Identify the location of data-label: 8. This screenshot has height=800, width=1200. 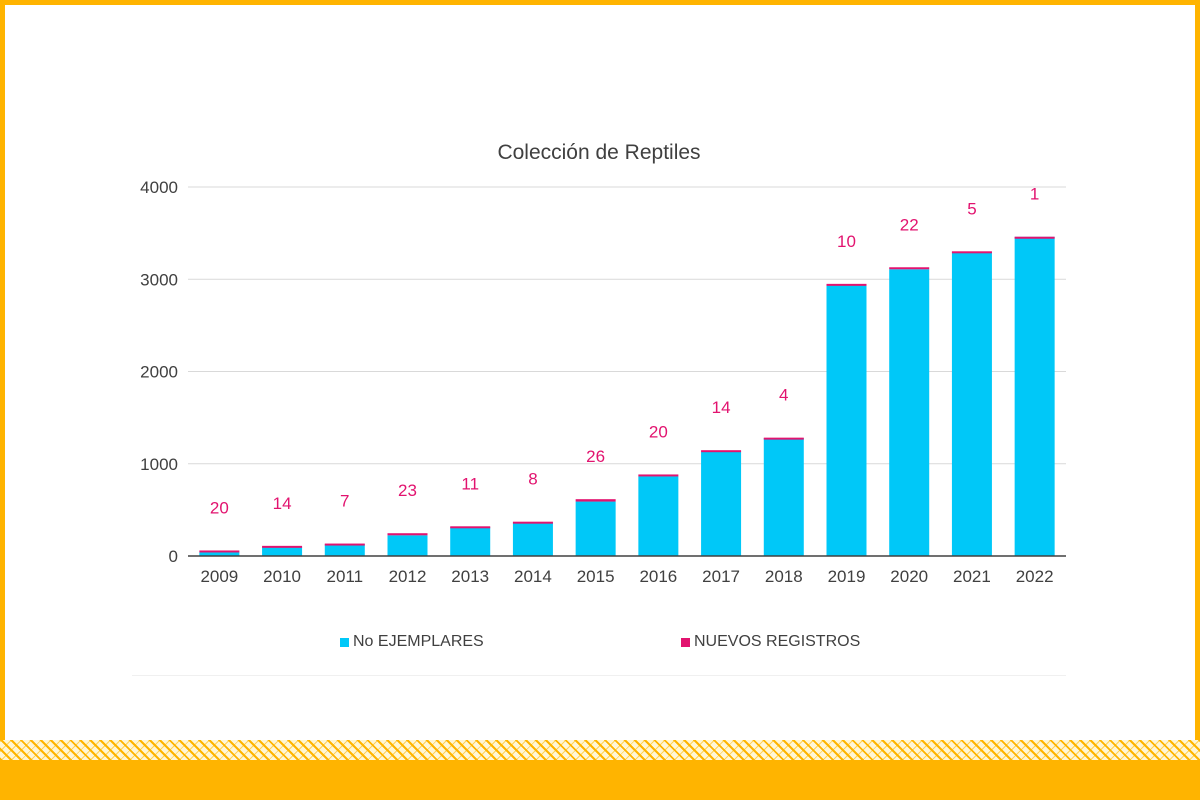
(532, 479).